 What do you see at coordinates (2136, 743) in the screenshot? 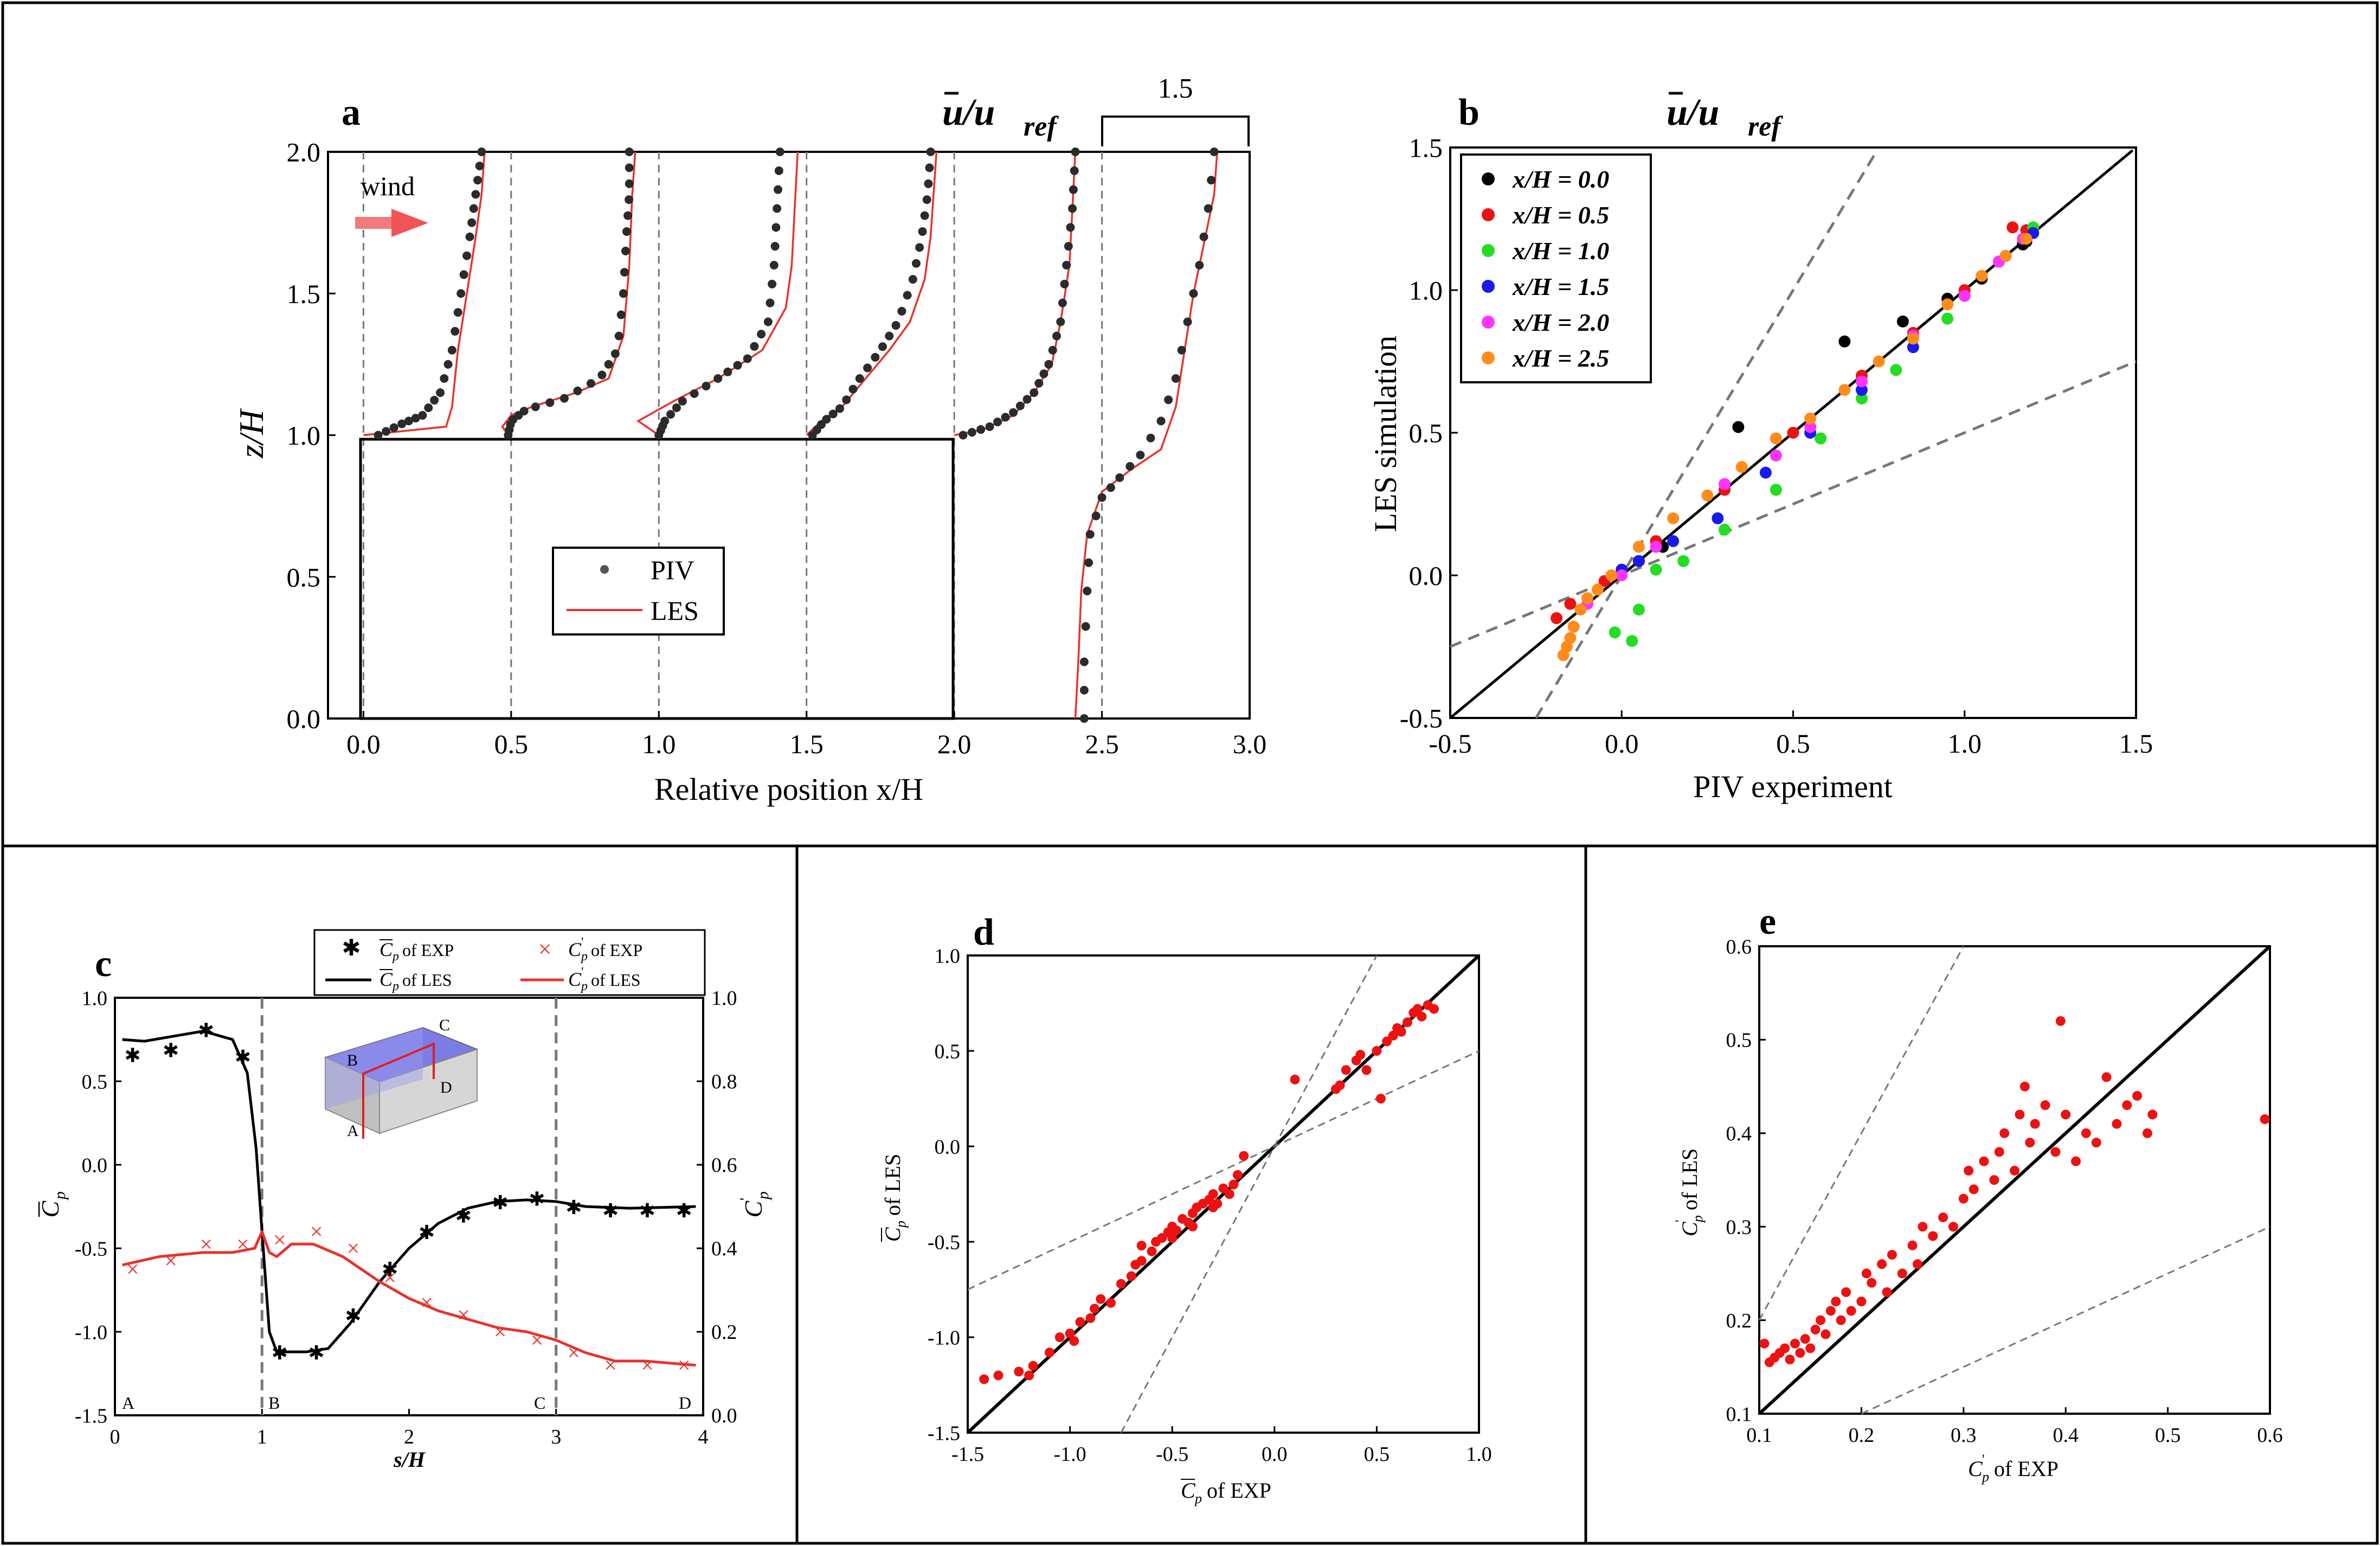
I see `x-tick-label: 1.5` at bounding box center [2136, 743].